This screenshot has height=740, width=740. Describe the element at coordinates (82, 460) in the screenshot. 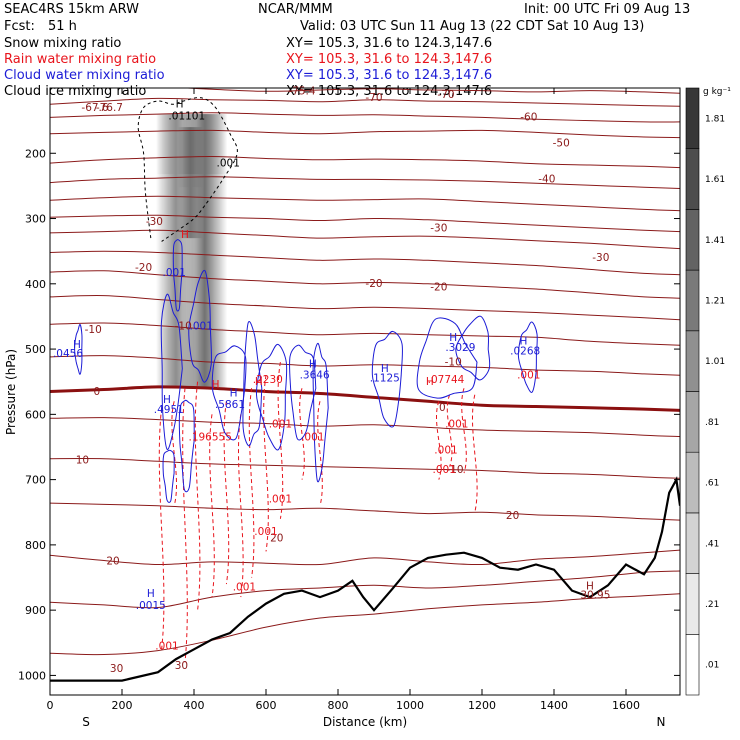

I see `temperature-label: 10` at that location.